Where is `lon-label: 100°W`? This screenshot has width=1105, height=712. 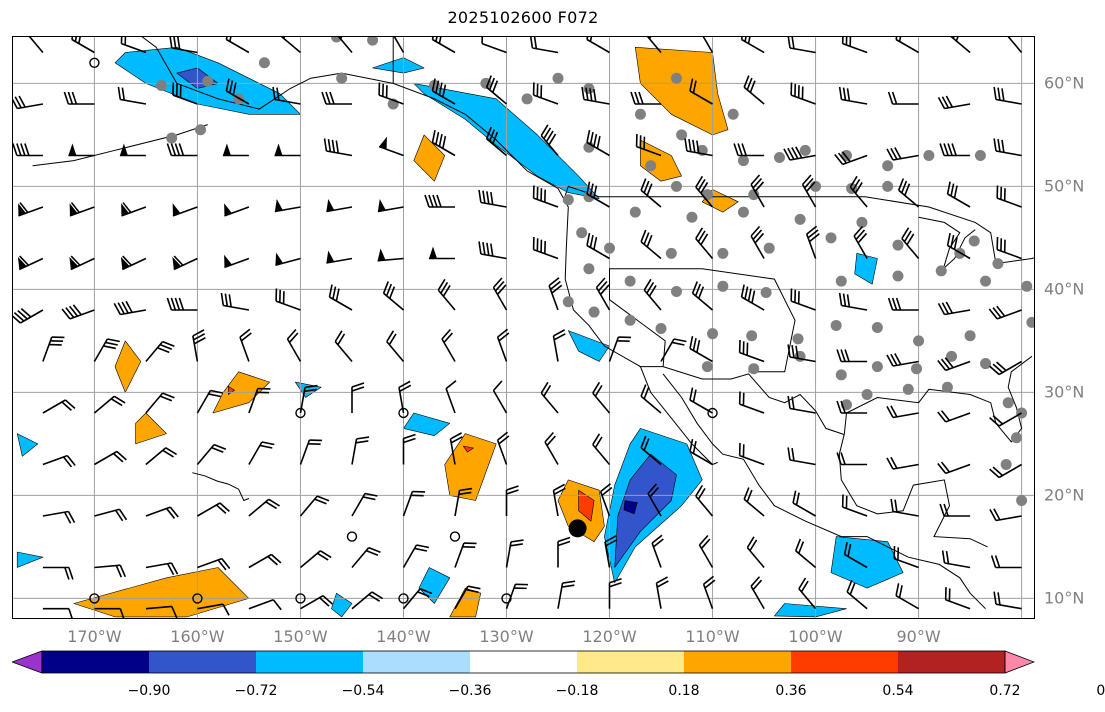
lon-label: 100°W is located at coordinates (815, 636).